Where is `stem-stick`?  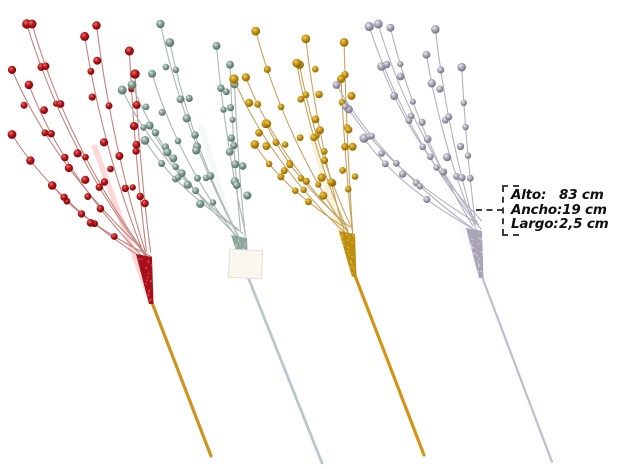 stem-stick is located at coordinates (516, 368).